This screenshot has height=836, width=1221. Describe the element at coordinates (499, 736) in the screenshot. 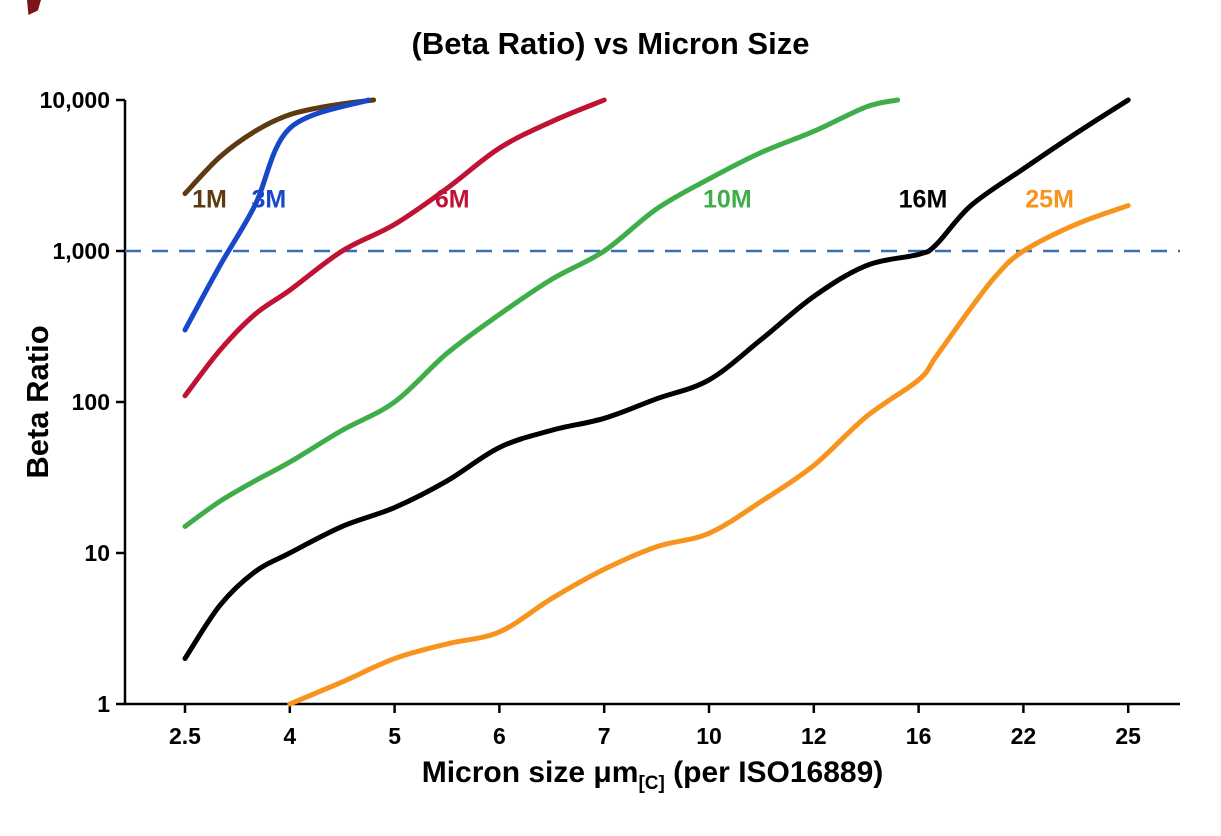

I see `x-tick-label: 6` at that location.